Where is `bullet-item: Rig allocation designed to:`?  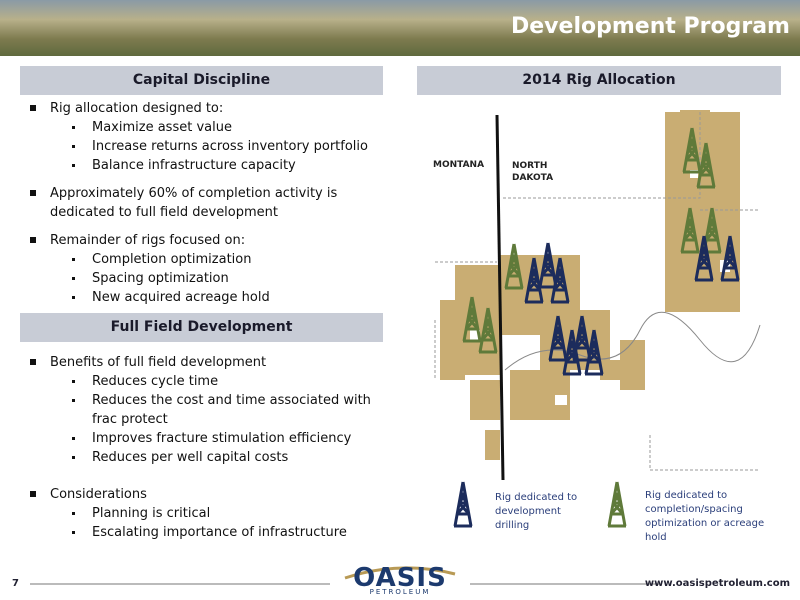
bullet-item: Rig allocation designed to: is located at coordinates (200, 108).